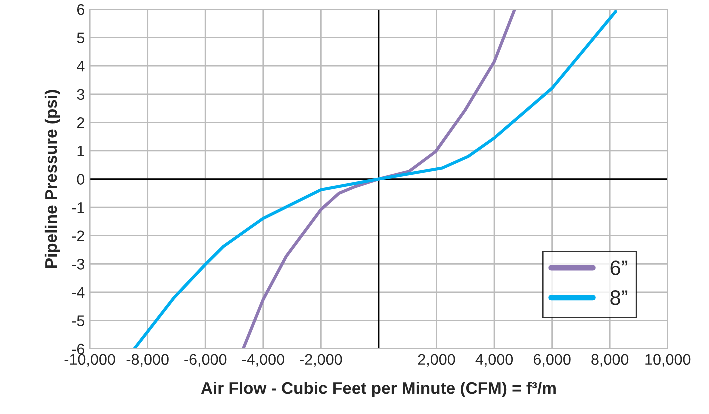 This screenshot has height=414, width=709. I want to click on x-tick-label: 4,000, so click(495, 360).